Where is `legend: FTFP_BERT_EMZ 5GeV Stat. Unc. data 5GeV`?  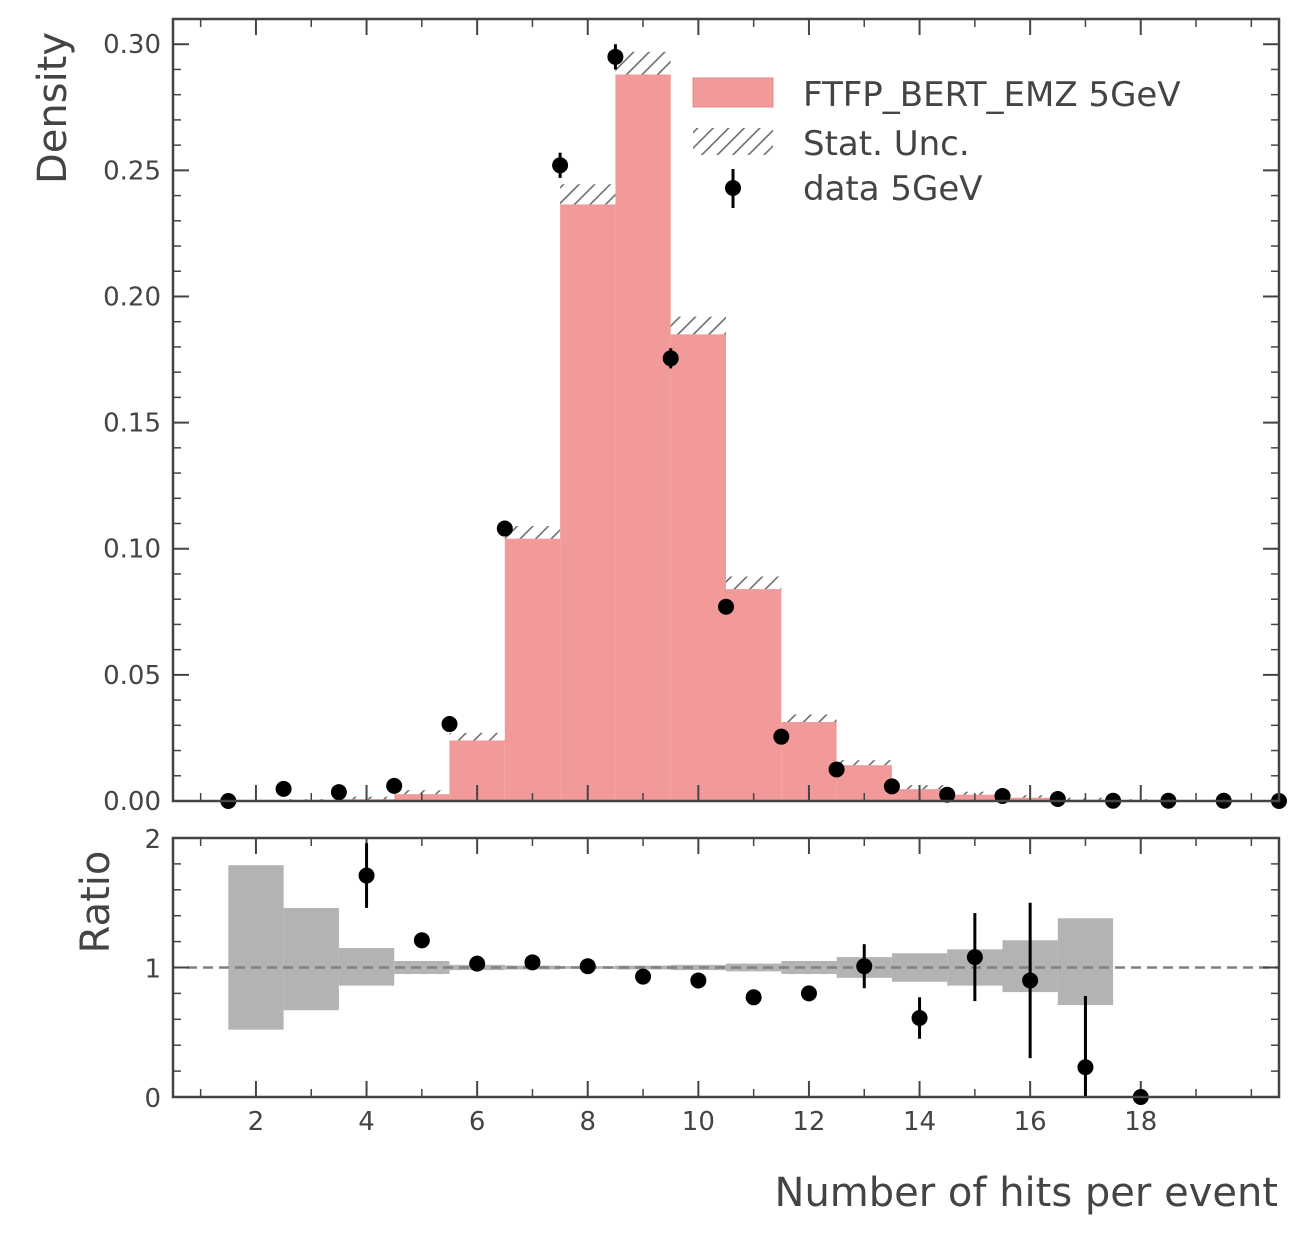 legend: FTFP_BERT_EMZ 5GeV Stat. Unc. data 5GeV is located at coordinates (936, 142).